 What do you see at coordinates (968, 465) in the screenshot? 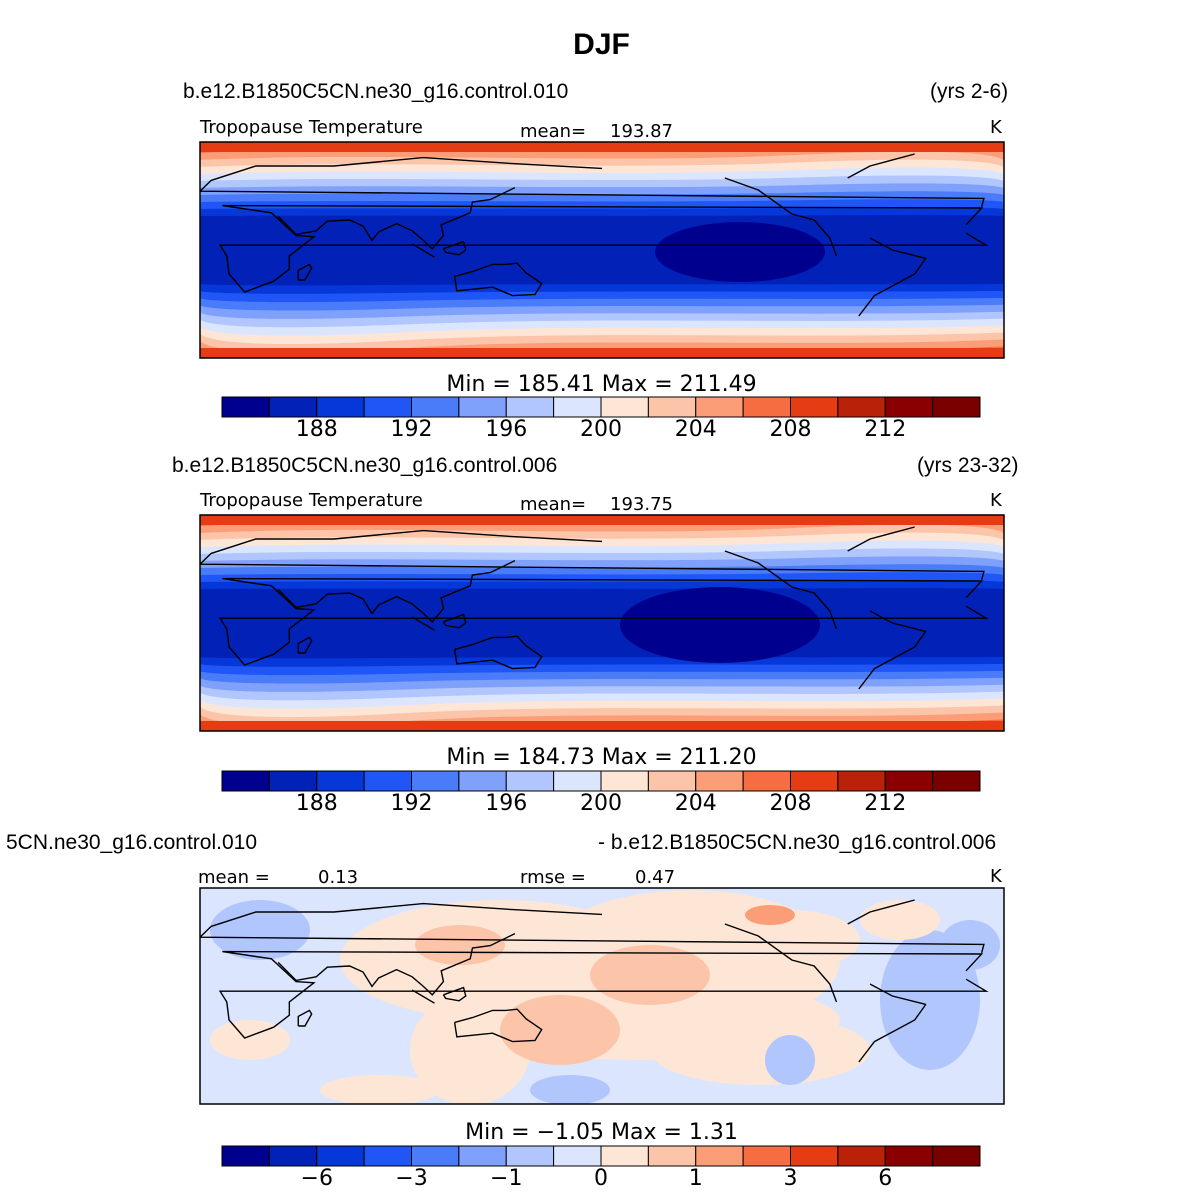
I see `panel2-years: (yrs 23-32)` at bounding box center [968, 465].